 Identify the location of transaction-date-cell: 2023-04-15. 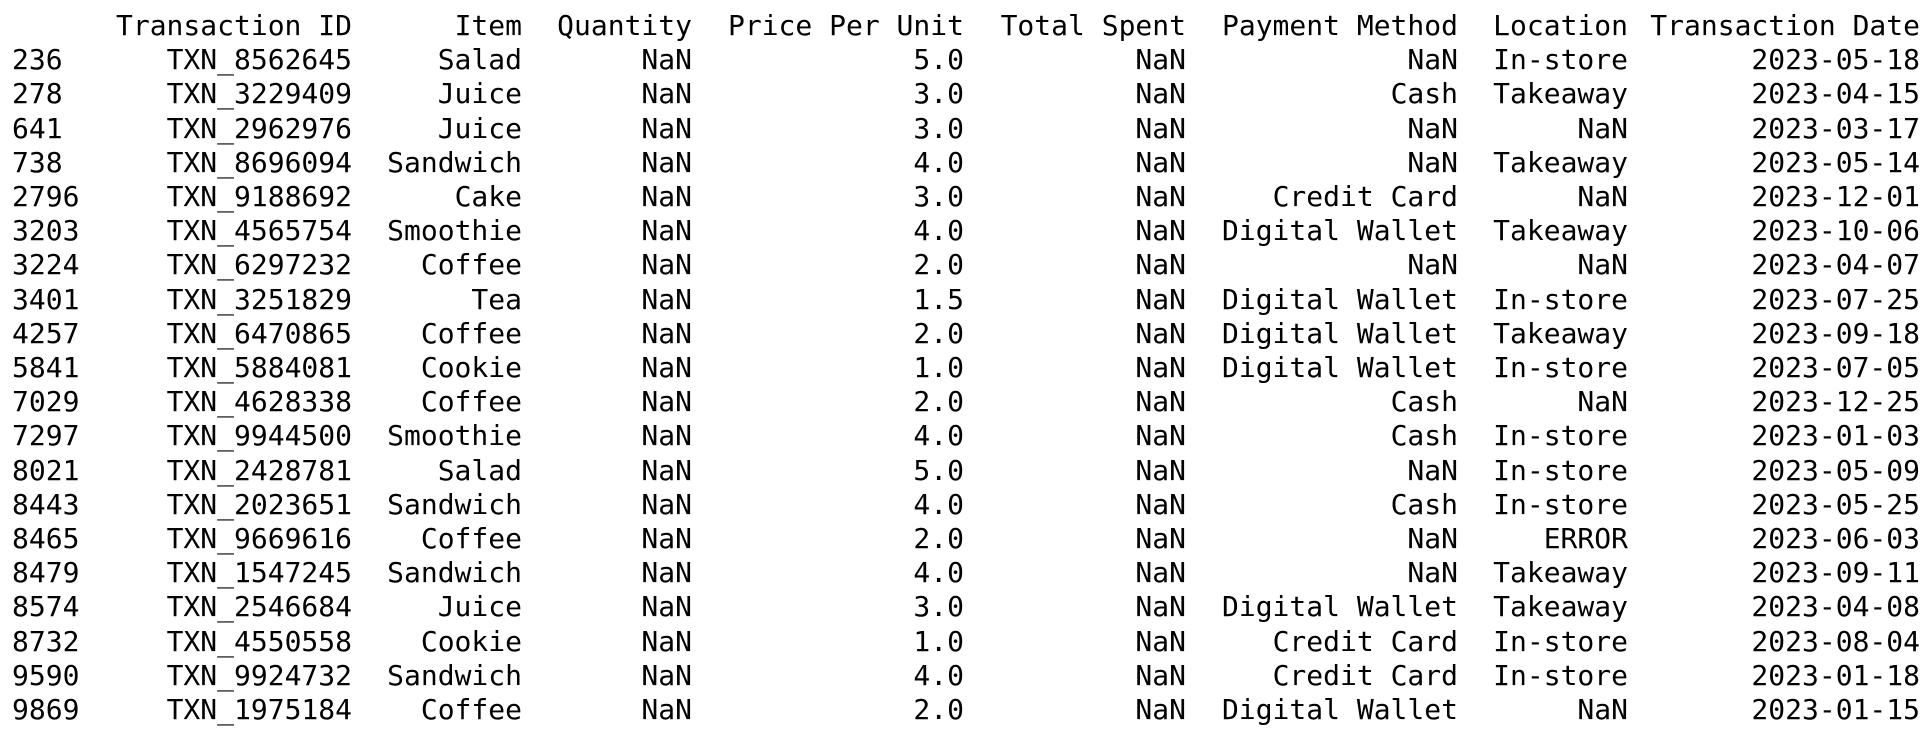
(1835, 94).